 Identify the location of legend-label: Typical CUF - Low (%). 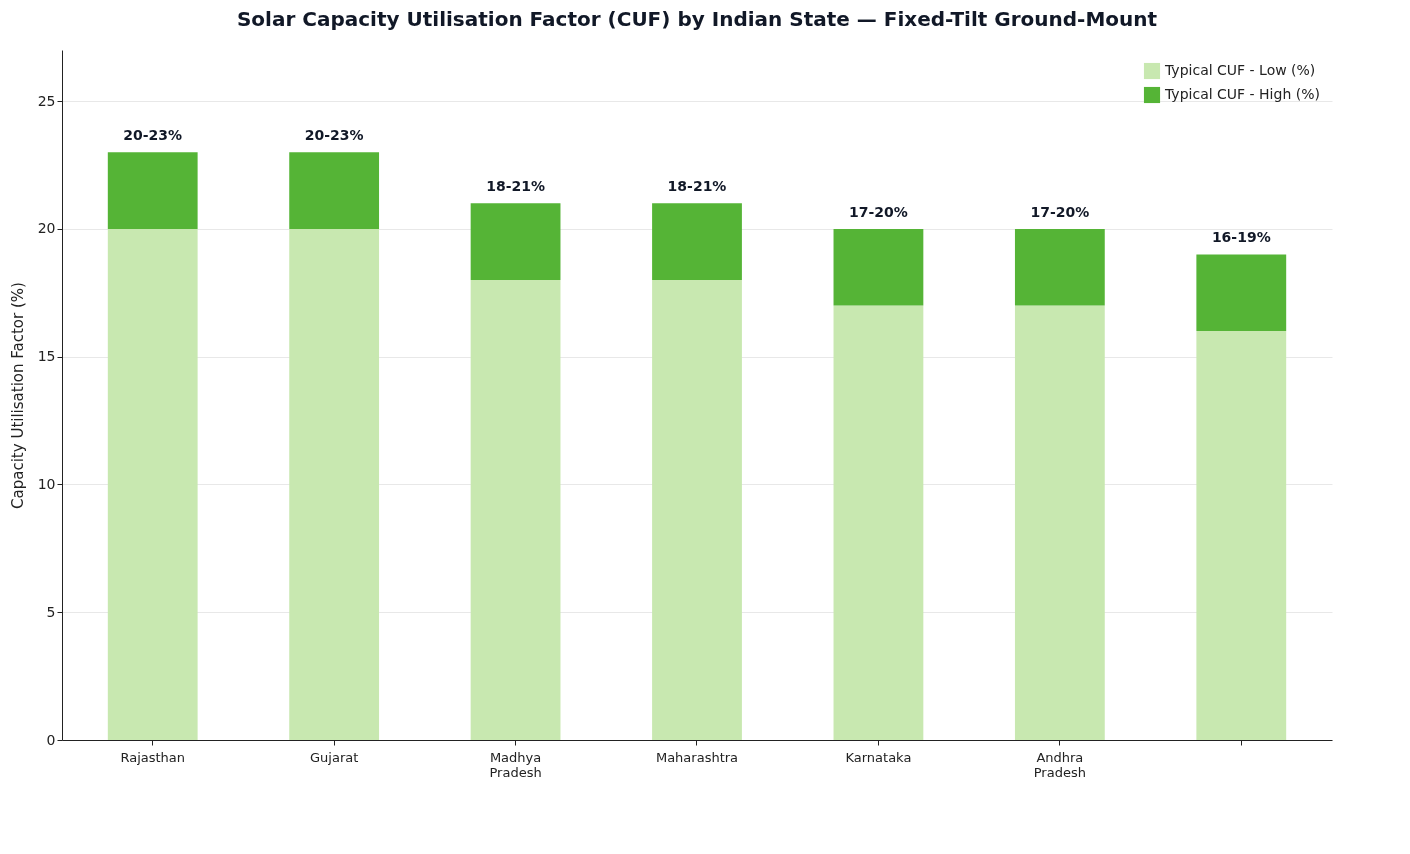
(1240, 70).